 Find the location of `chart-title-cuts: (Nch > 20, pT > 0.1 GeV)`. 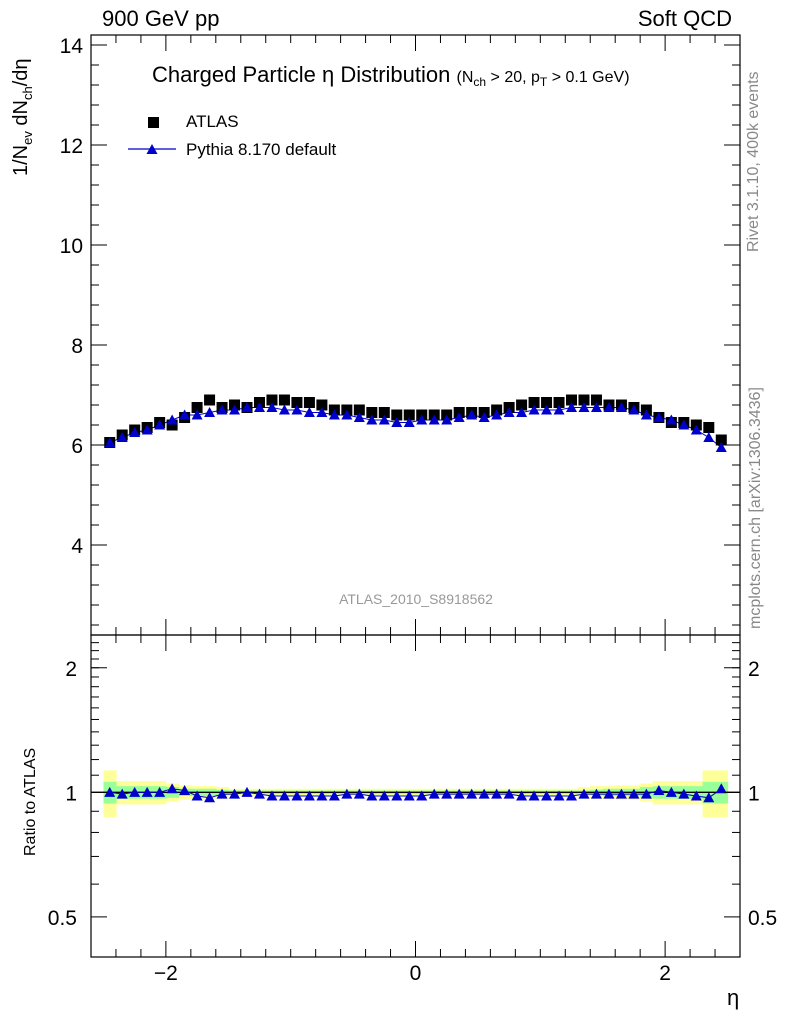

chart-title-cuts: (Nch > 20, pT > 0.1 GeV) is located at coordinates (543, 79).